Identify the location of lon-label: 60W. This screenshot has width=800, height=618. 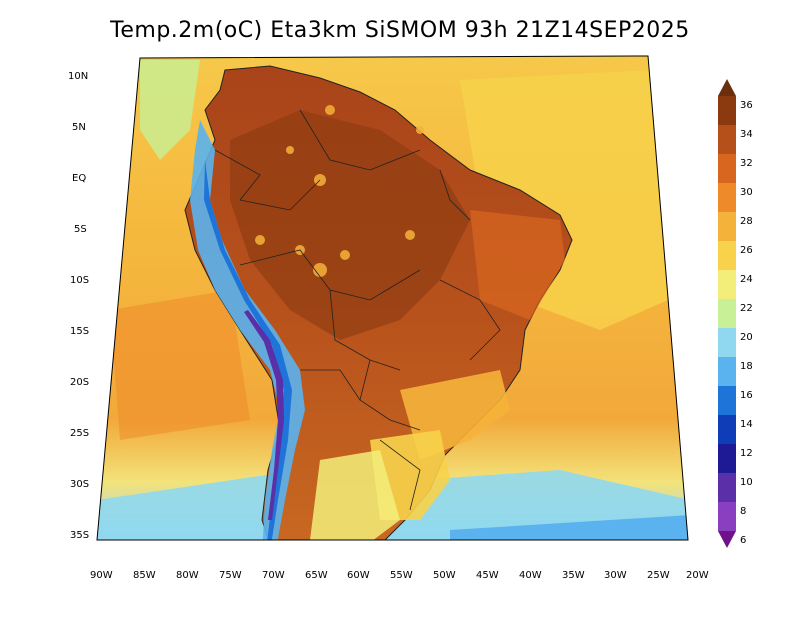
(358, 575).